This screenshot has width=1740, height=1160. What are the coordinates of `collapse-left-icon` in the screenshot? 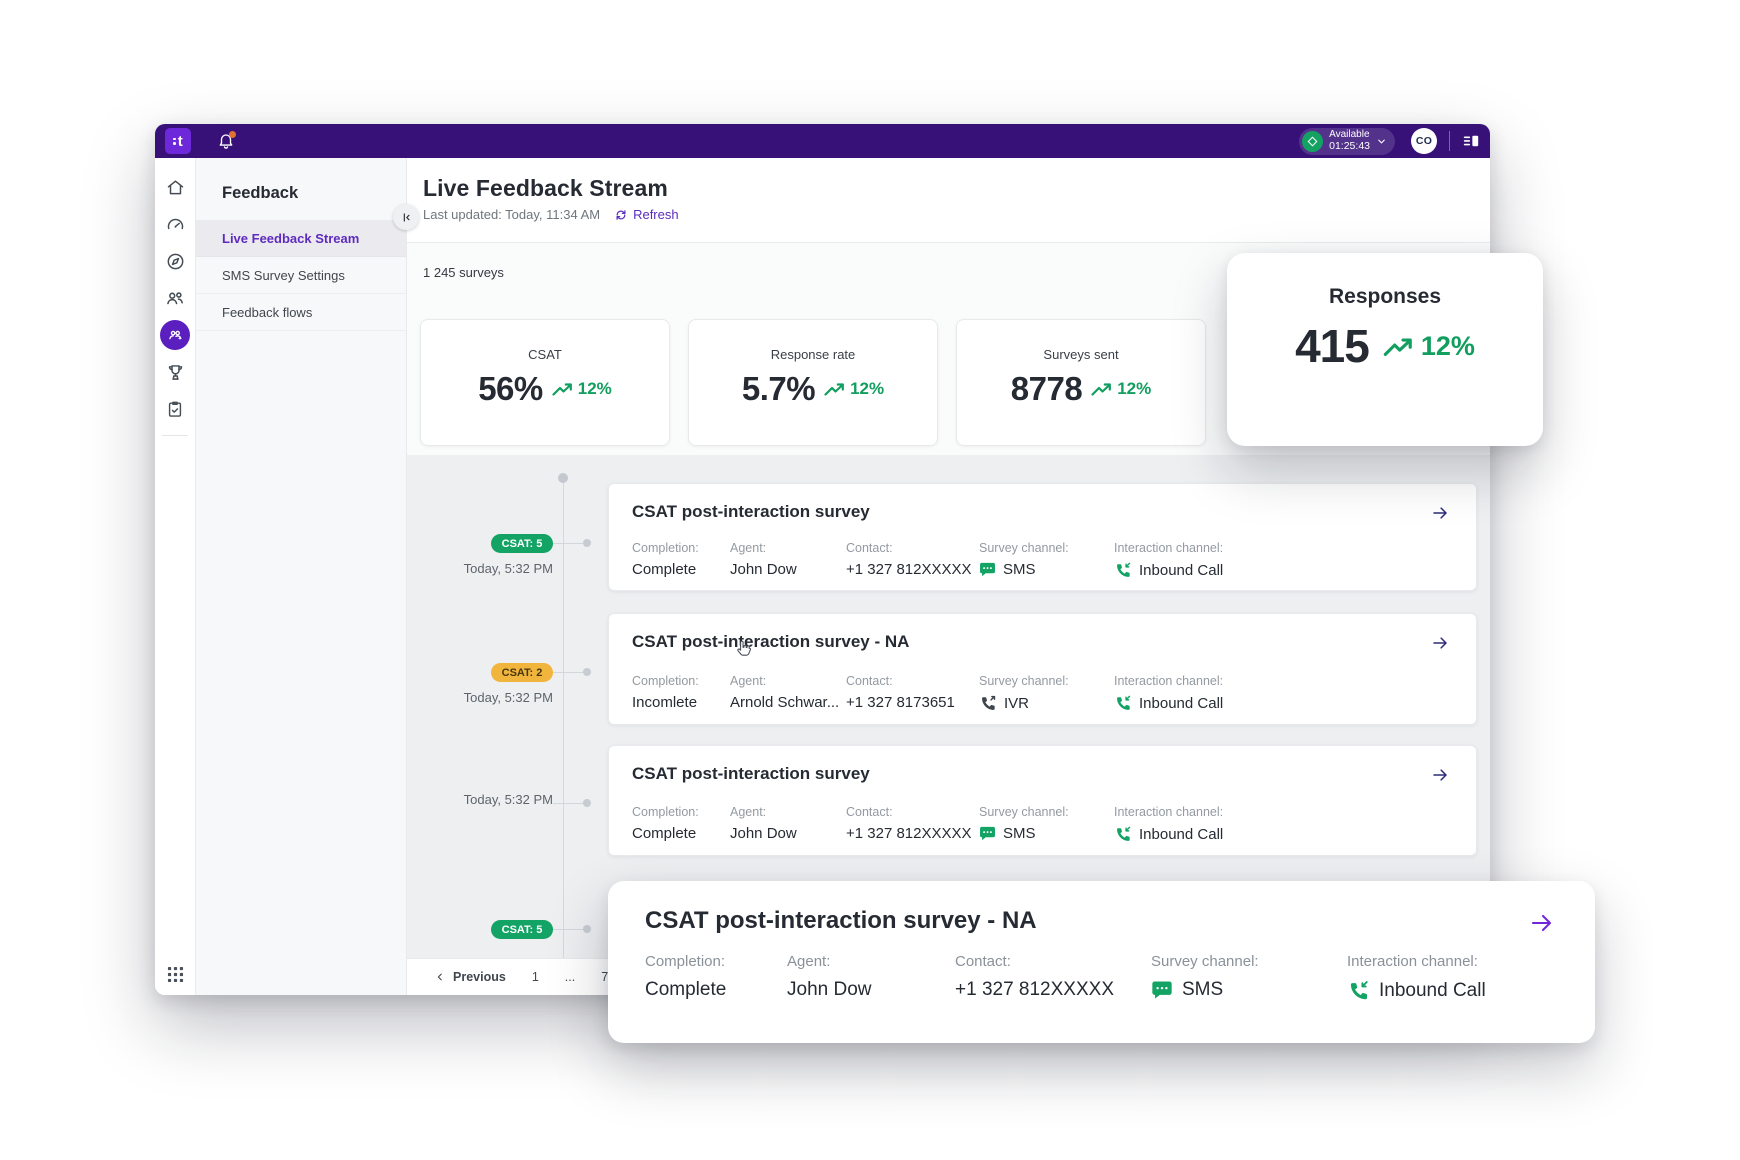 It's located at (406, 217).